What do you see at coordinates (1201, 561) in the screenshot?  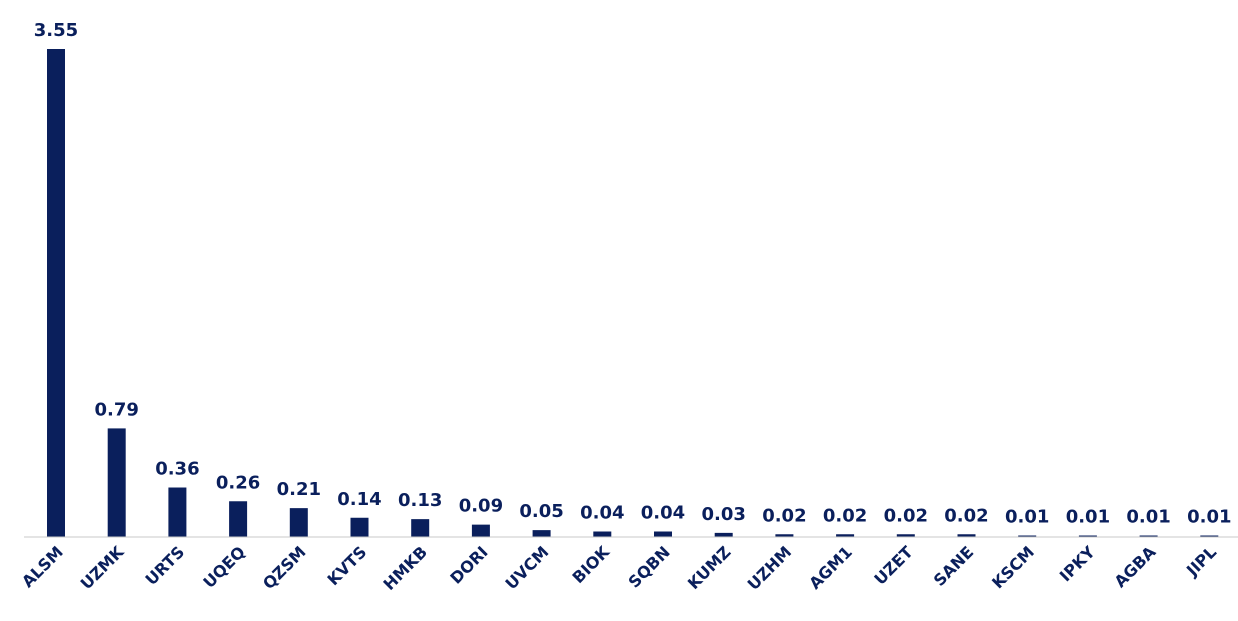 I see `category-label-jipl: JIPL` at bounding box center [1201, 561].